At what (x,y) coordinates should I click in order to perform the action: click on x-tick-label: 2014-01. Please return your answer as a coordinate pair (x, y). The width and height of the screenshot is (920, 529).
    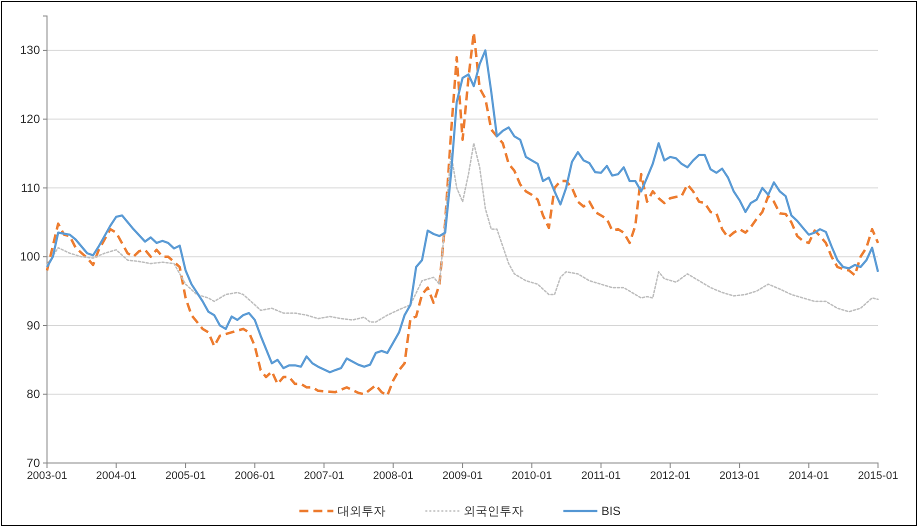
    Looking at the image, I should click on (808, 476).